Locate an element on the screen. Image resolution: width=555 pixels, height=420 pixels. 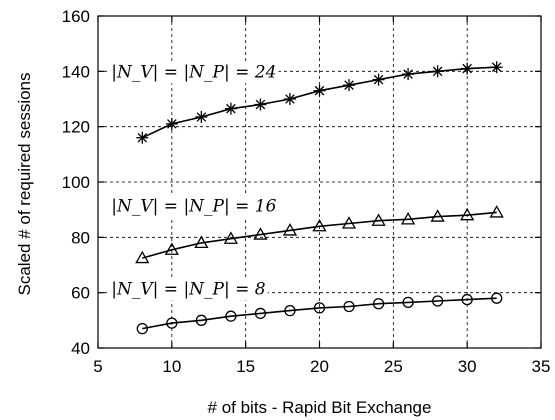
series-annotation: |N_V| = |N_P| = 24 is located at coordinates (194, 72).